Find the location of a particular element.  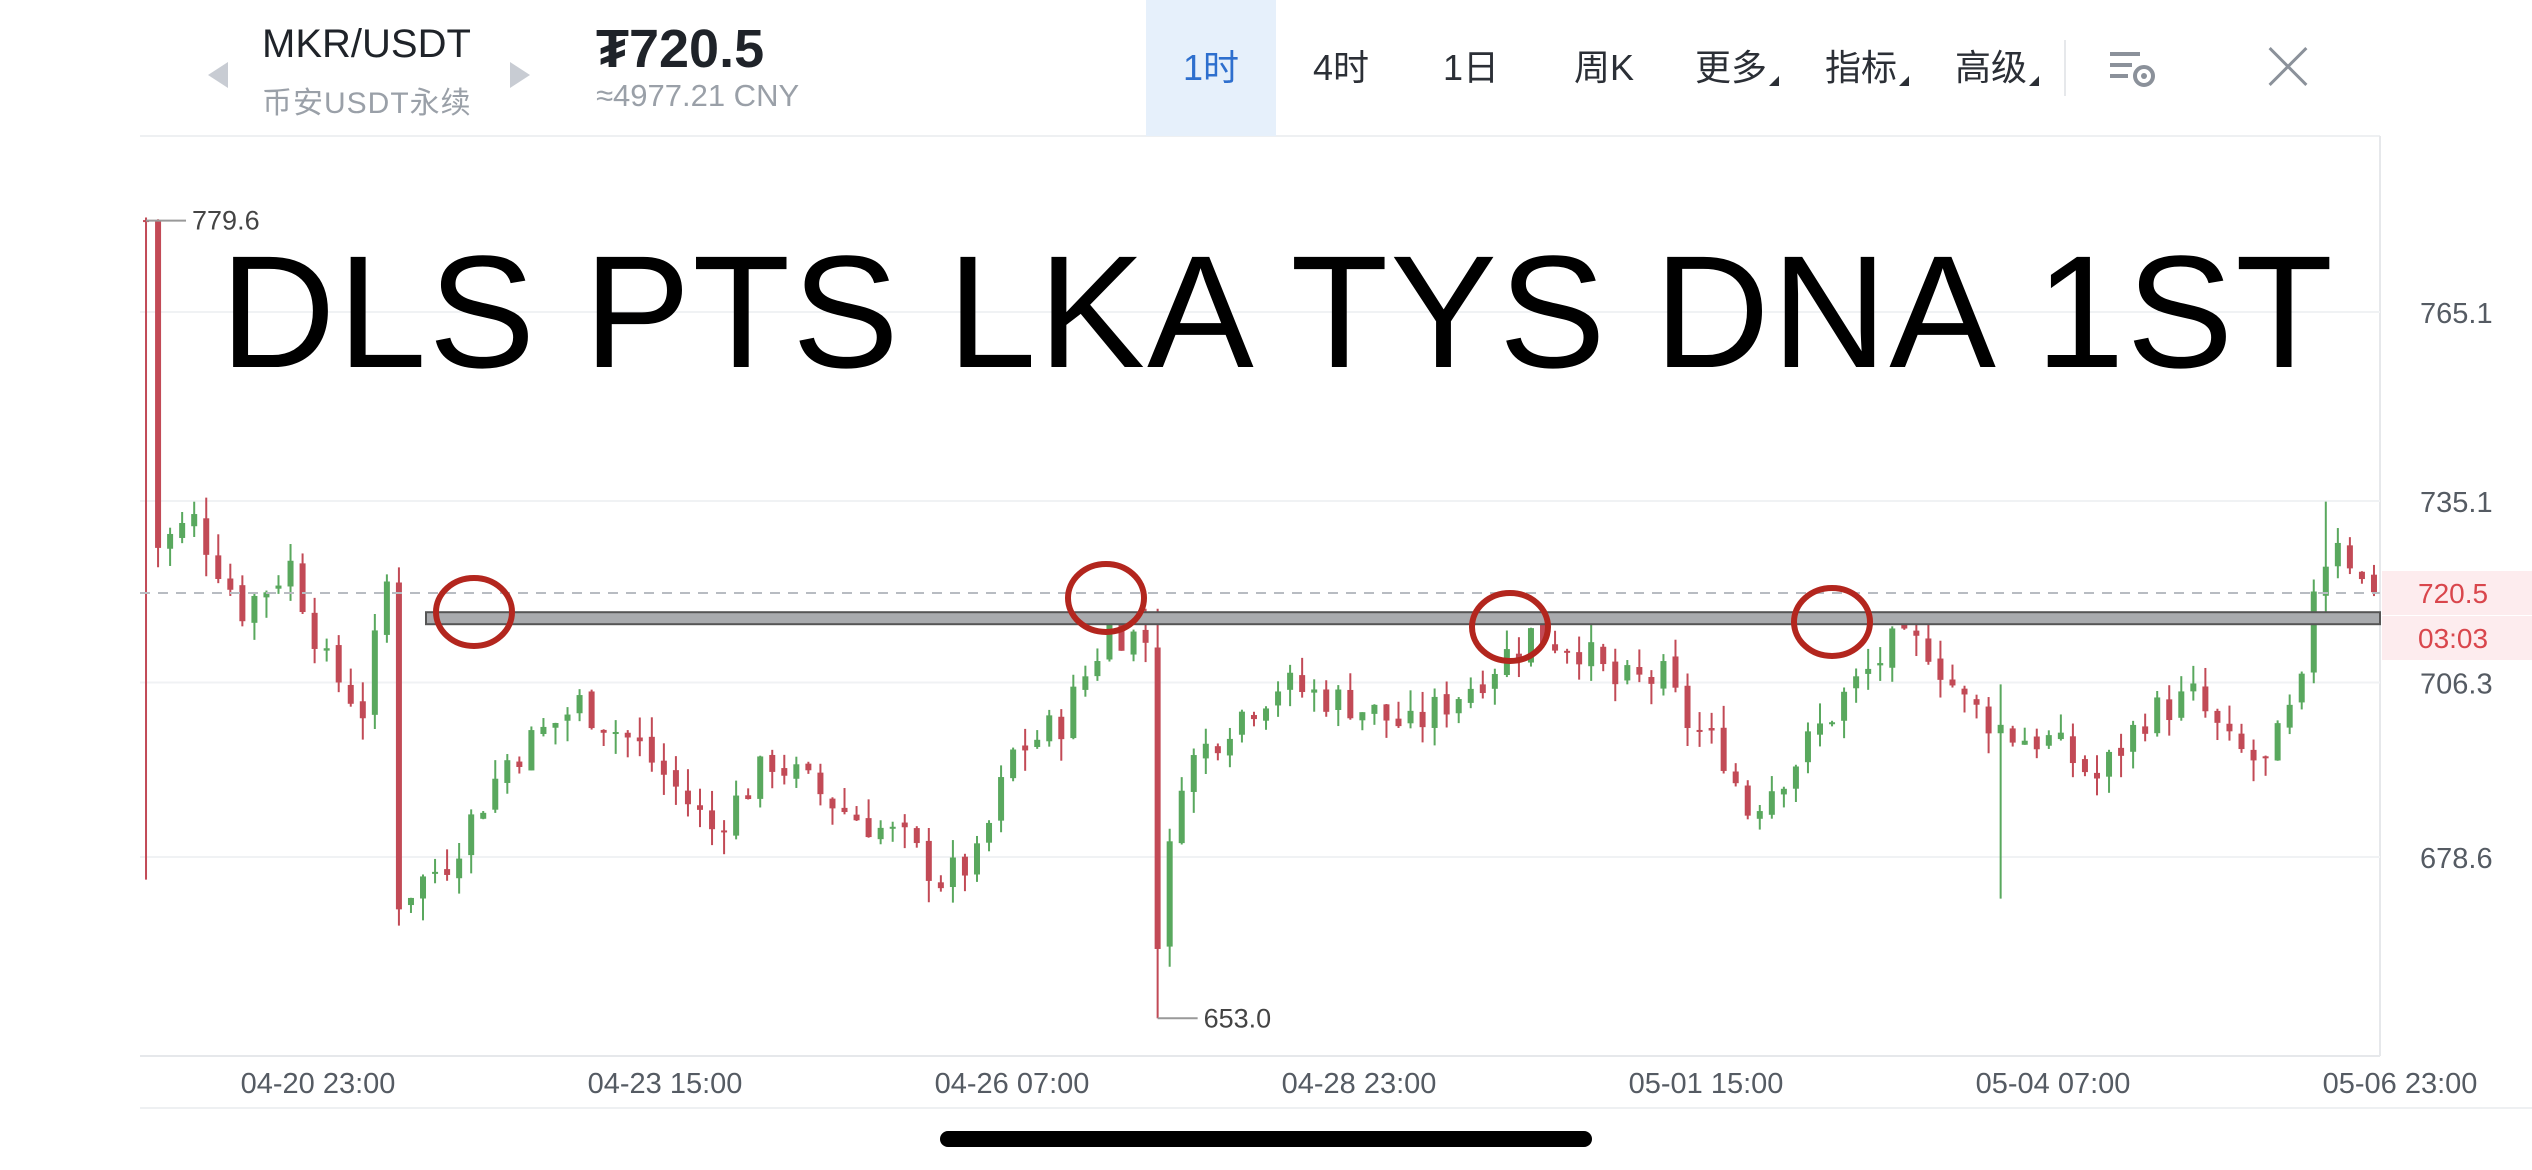

chart-settings-icon is located at coordinates (2132, 68).